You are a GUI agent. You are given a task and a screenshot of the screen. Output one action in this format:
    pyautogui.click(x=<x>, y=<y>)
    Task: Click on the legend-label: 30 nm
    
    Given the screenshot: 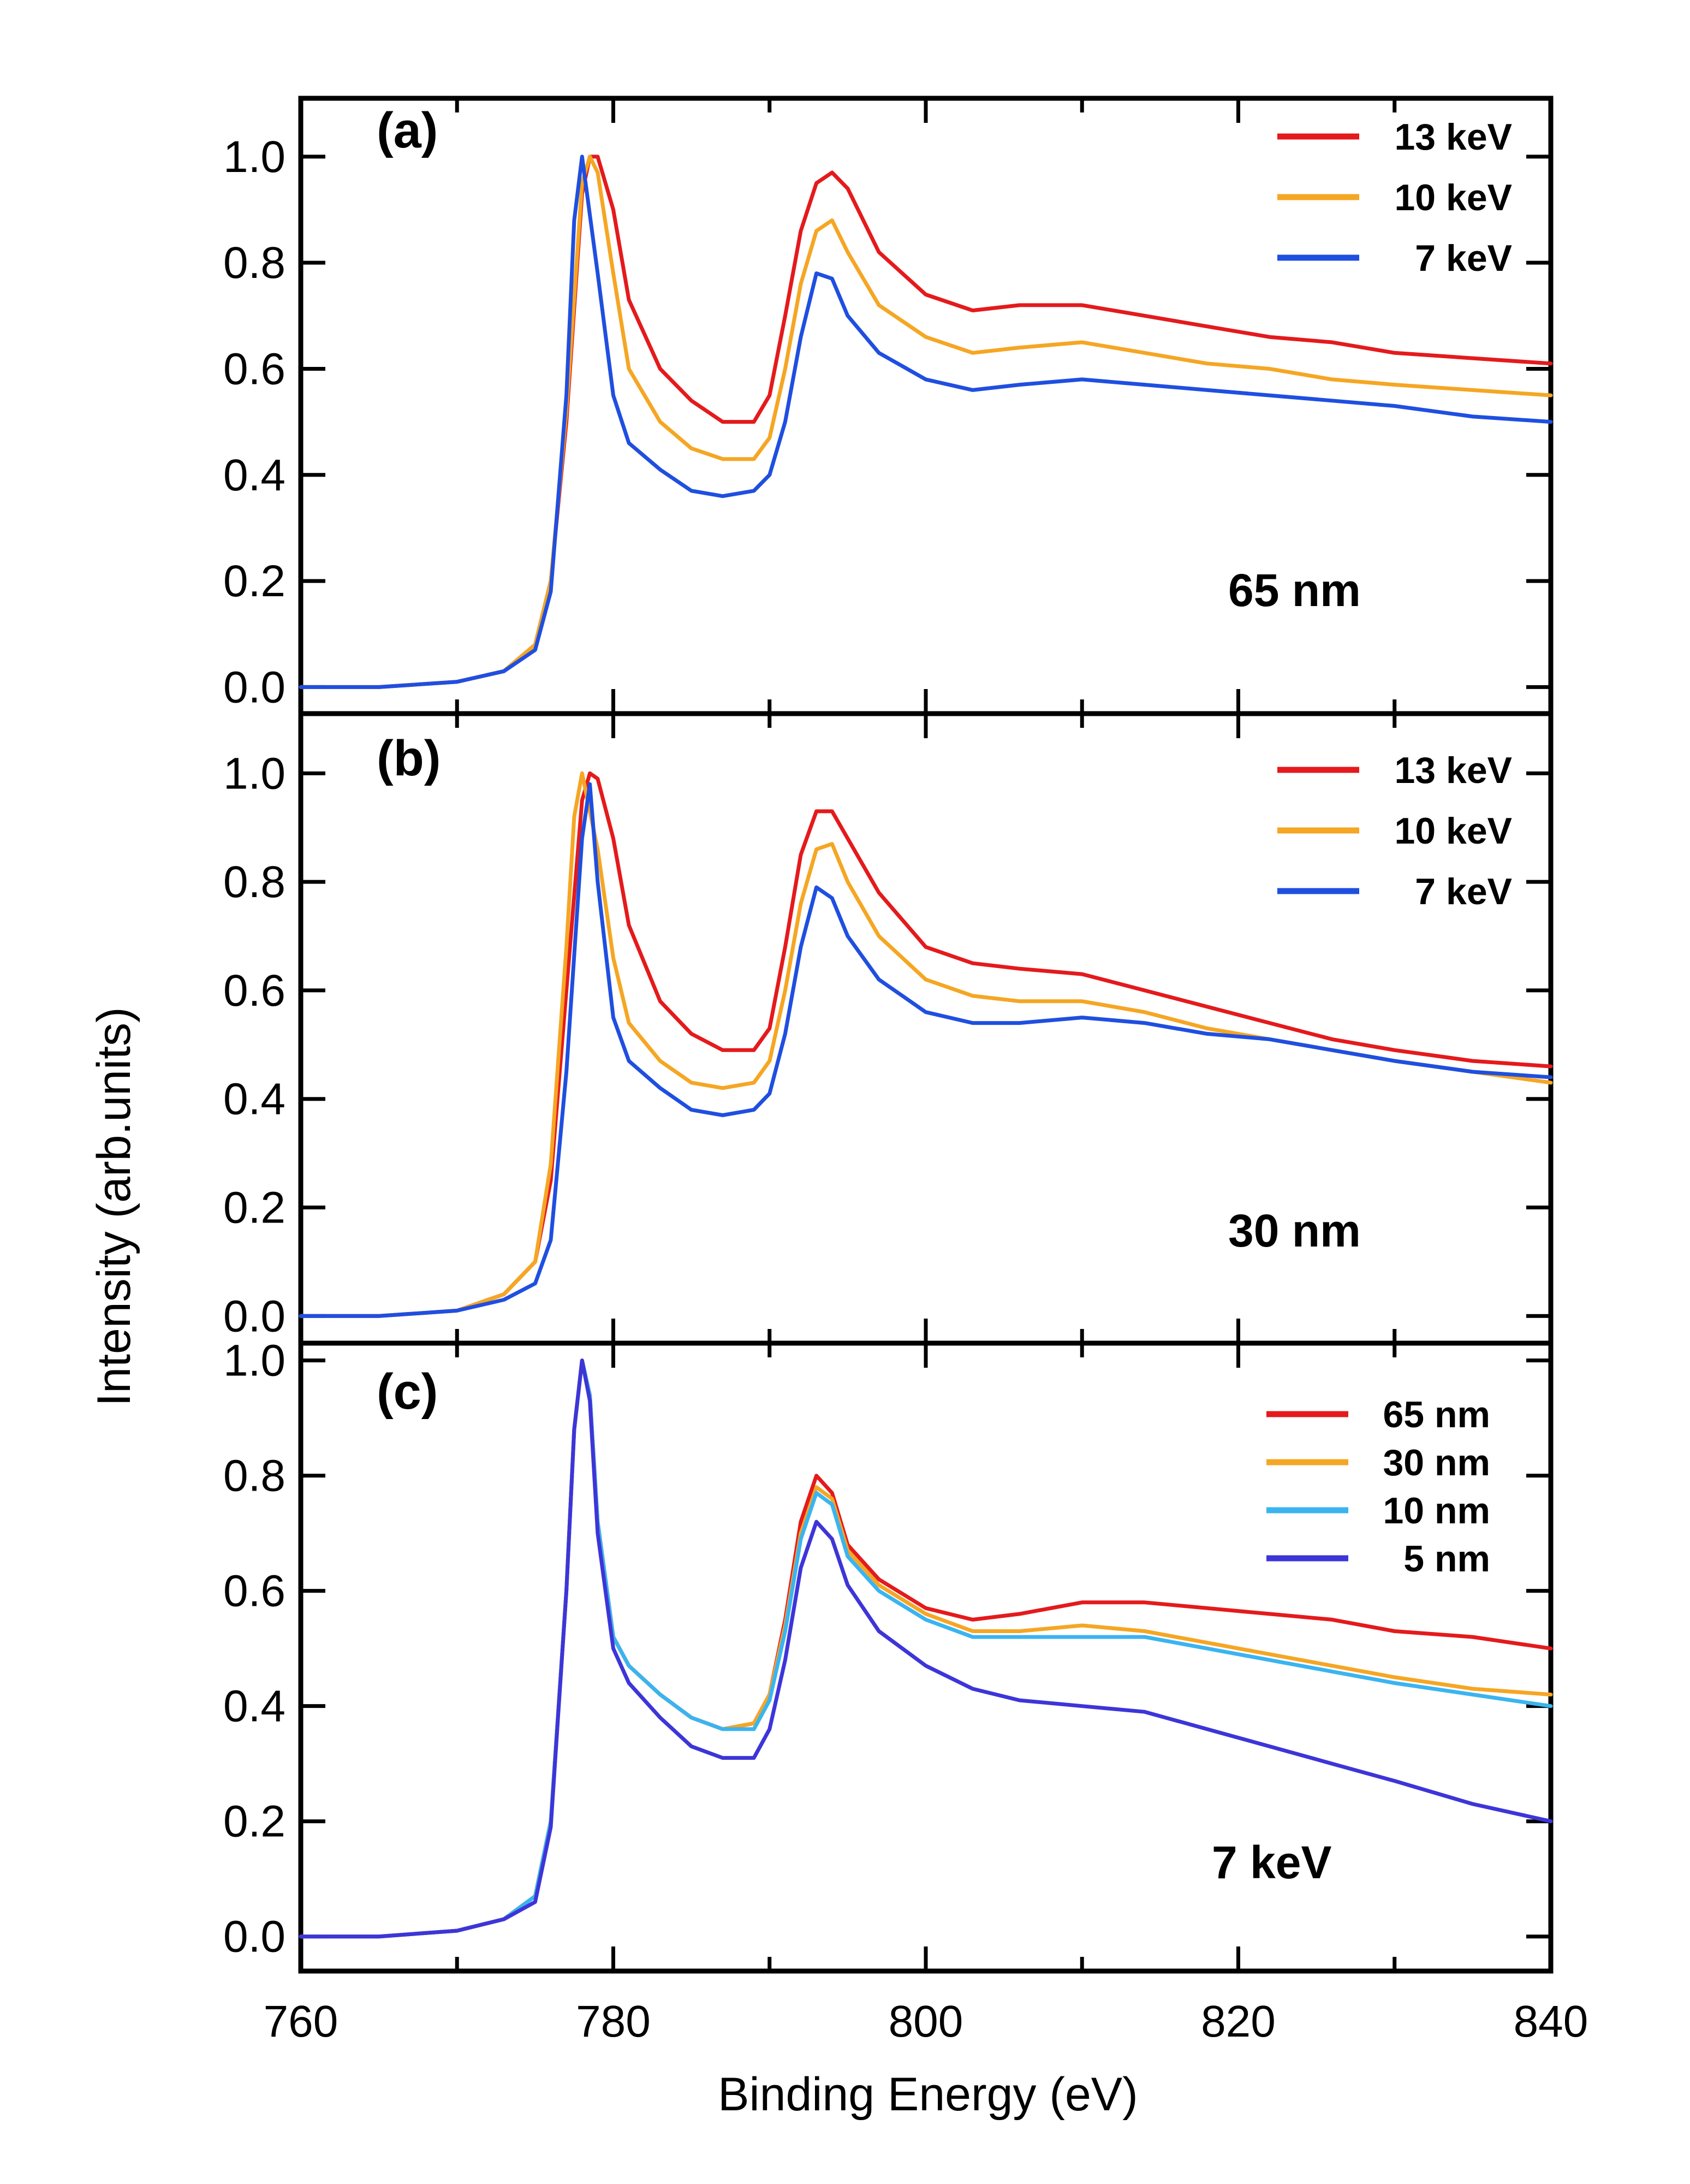 What is the action you would take?
    pyautogui.click(x=1436, y=1462)
    